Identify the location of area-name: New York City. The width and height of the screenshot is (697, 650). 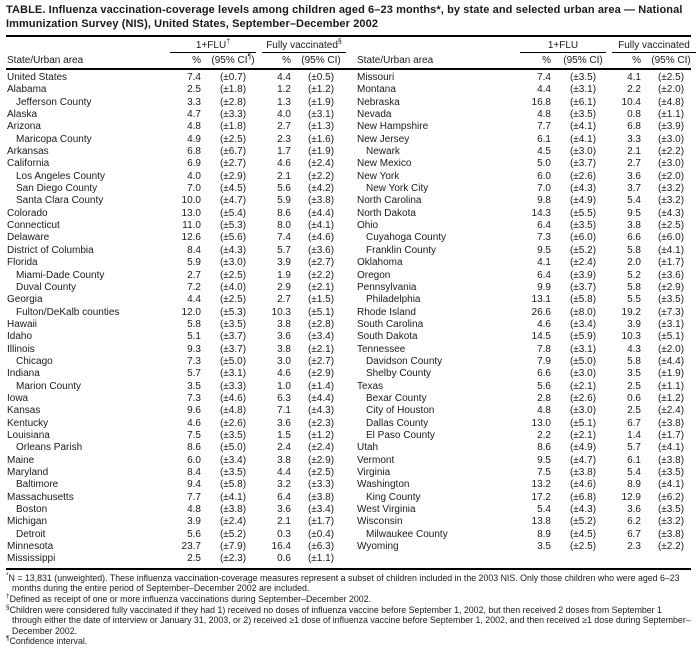
(397, 189).